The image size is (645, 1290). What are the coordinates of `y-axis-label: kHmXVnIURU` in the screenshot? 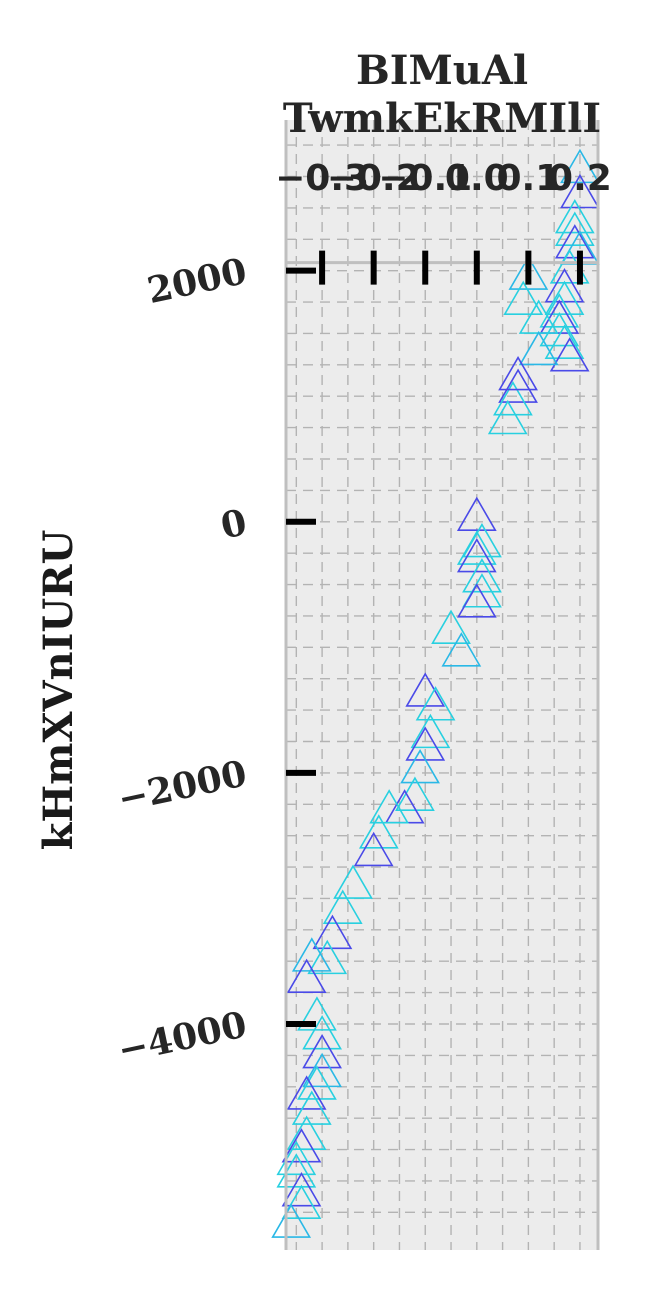 It's located at (58, 690).